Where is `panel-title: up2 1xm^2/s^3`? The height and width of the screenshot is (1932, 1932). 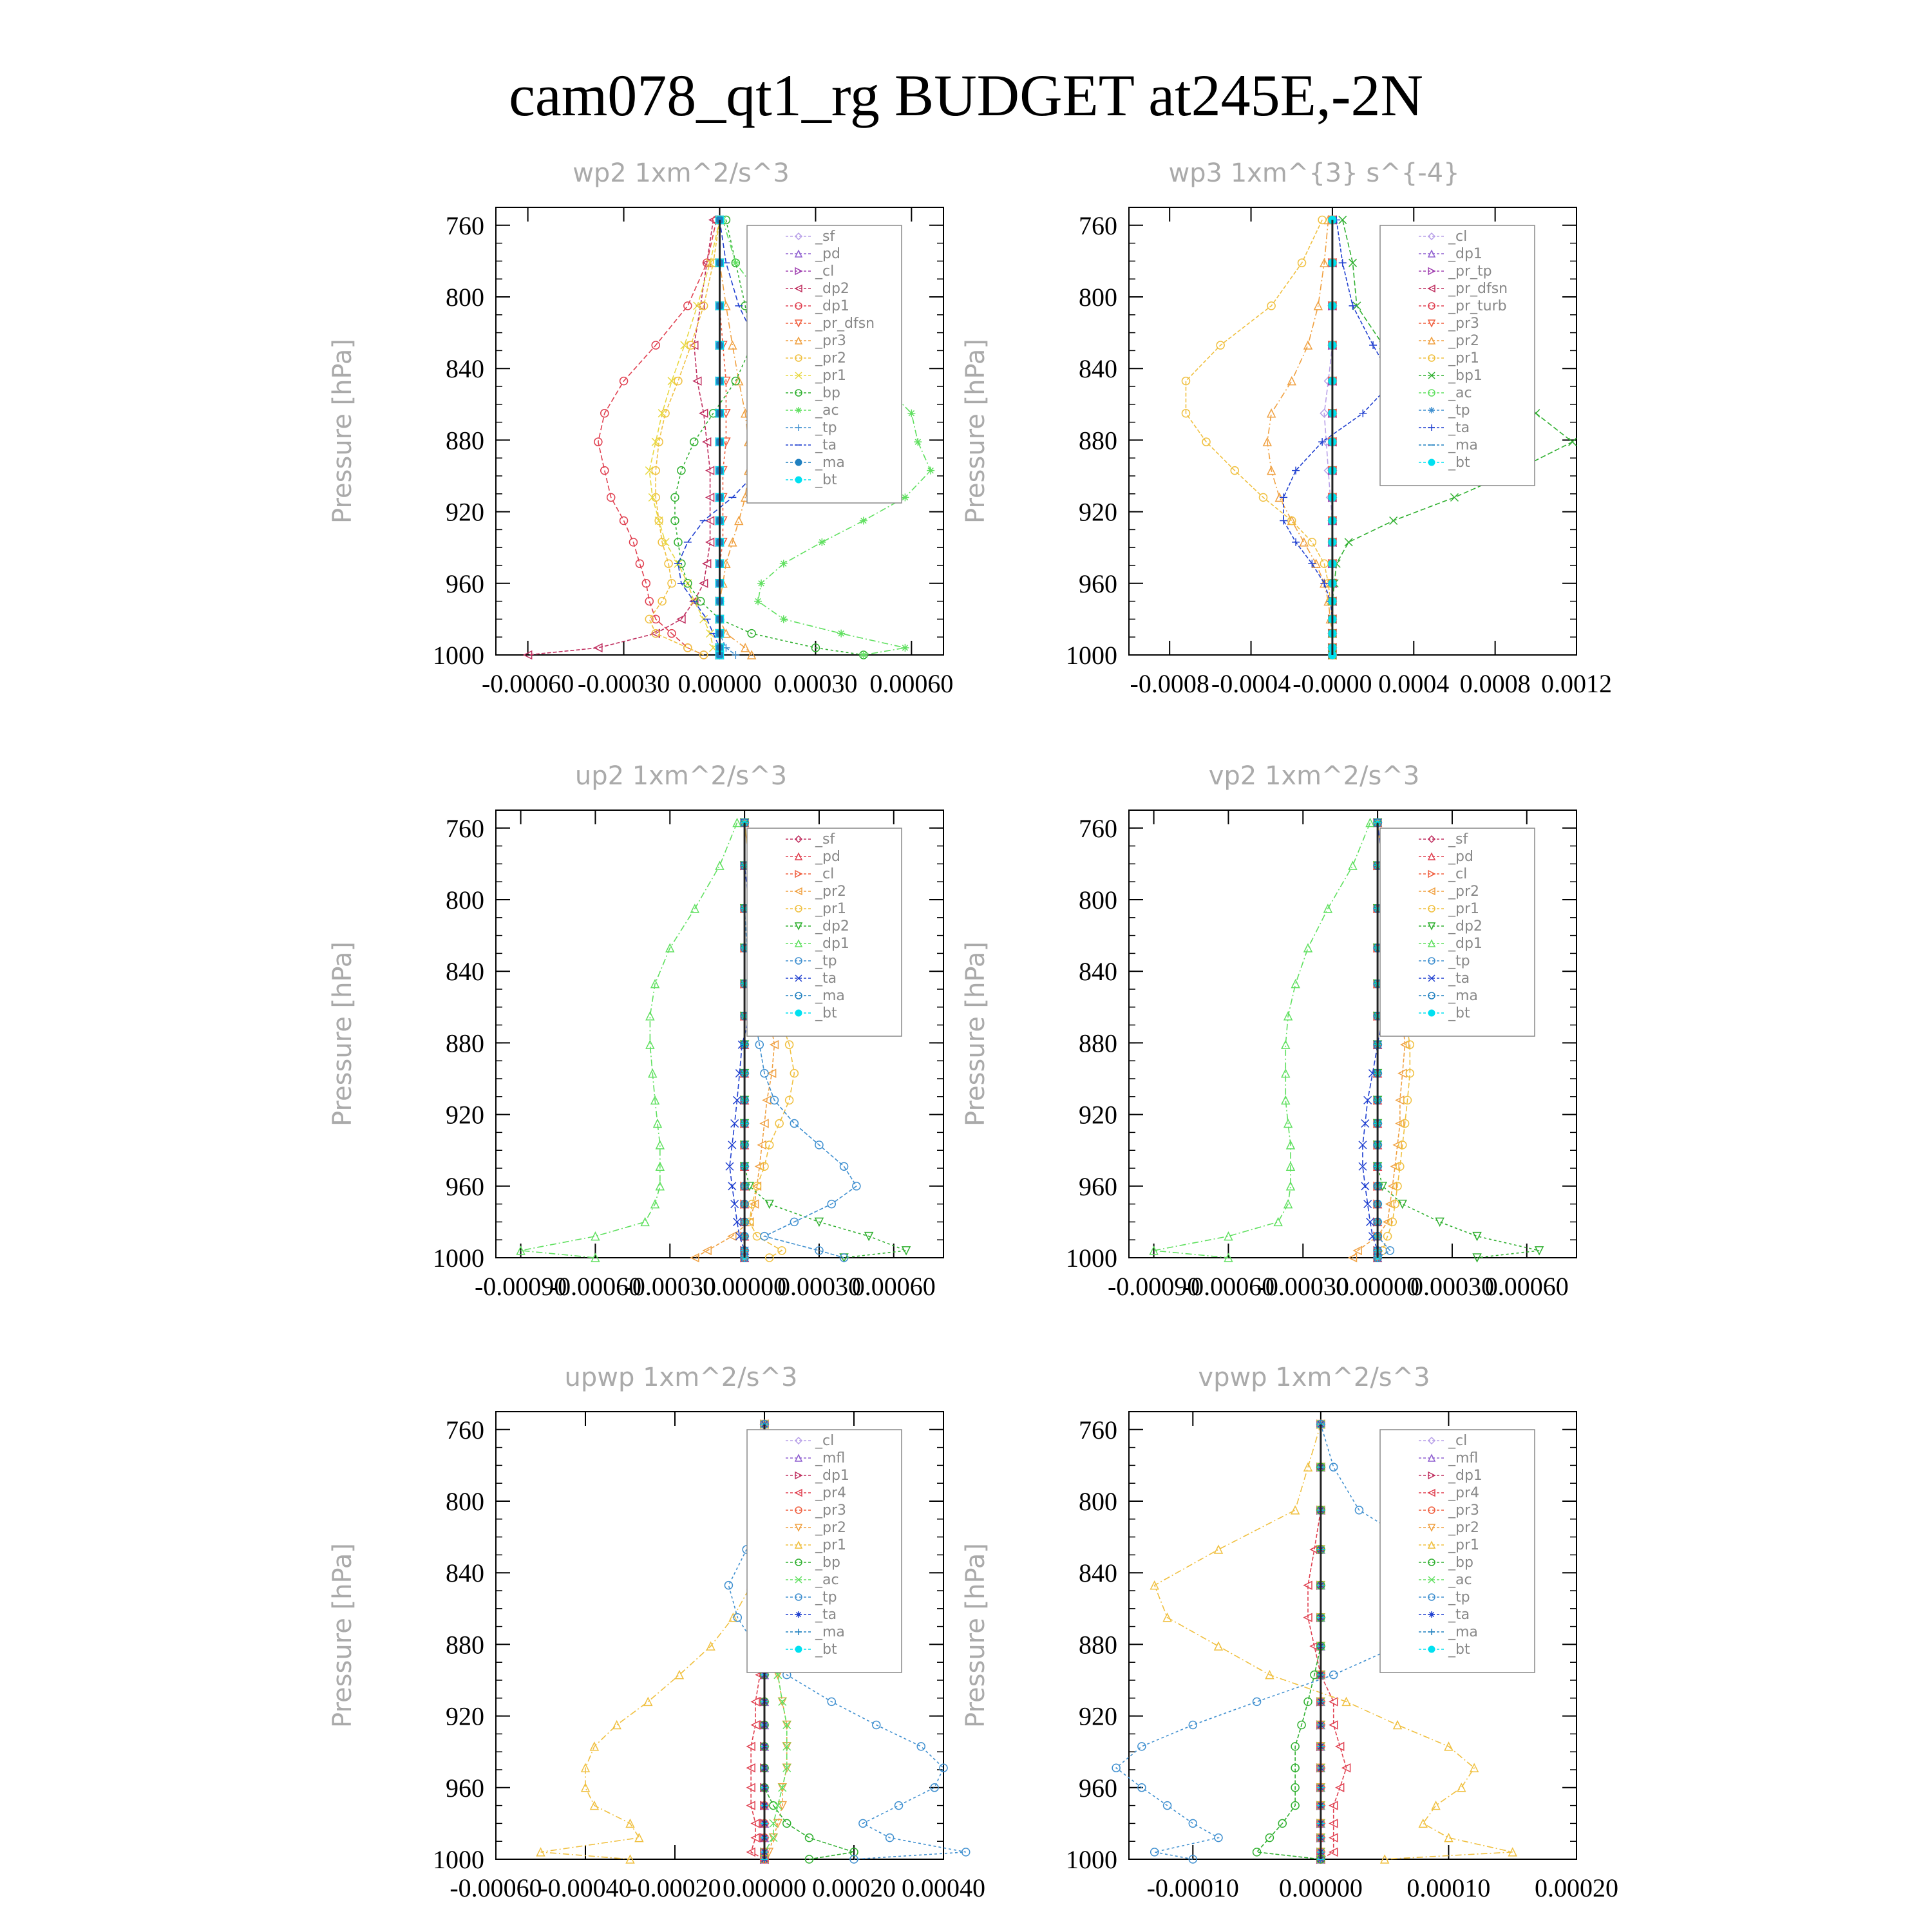 panel-title: up2 1xm^2/s^3 is located at coordinates (681, 776).